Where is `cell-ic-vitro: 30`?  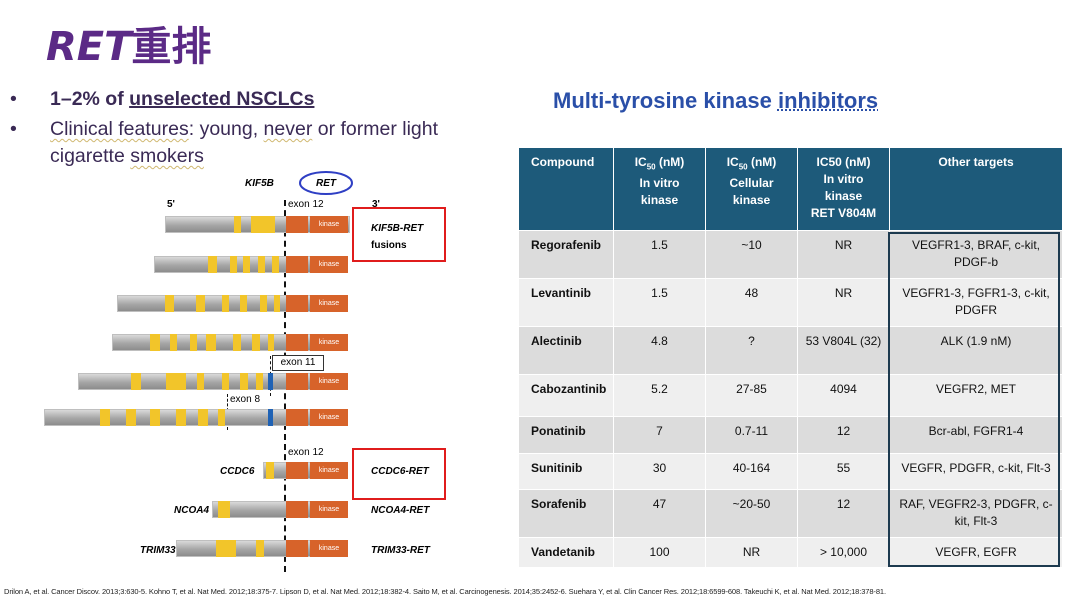 cell-ic-vitro: 30 is located at coordinates (659, 471).